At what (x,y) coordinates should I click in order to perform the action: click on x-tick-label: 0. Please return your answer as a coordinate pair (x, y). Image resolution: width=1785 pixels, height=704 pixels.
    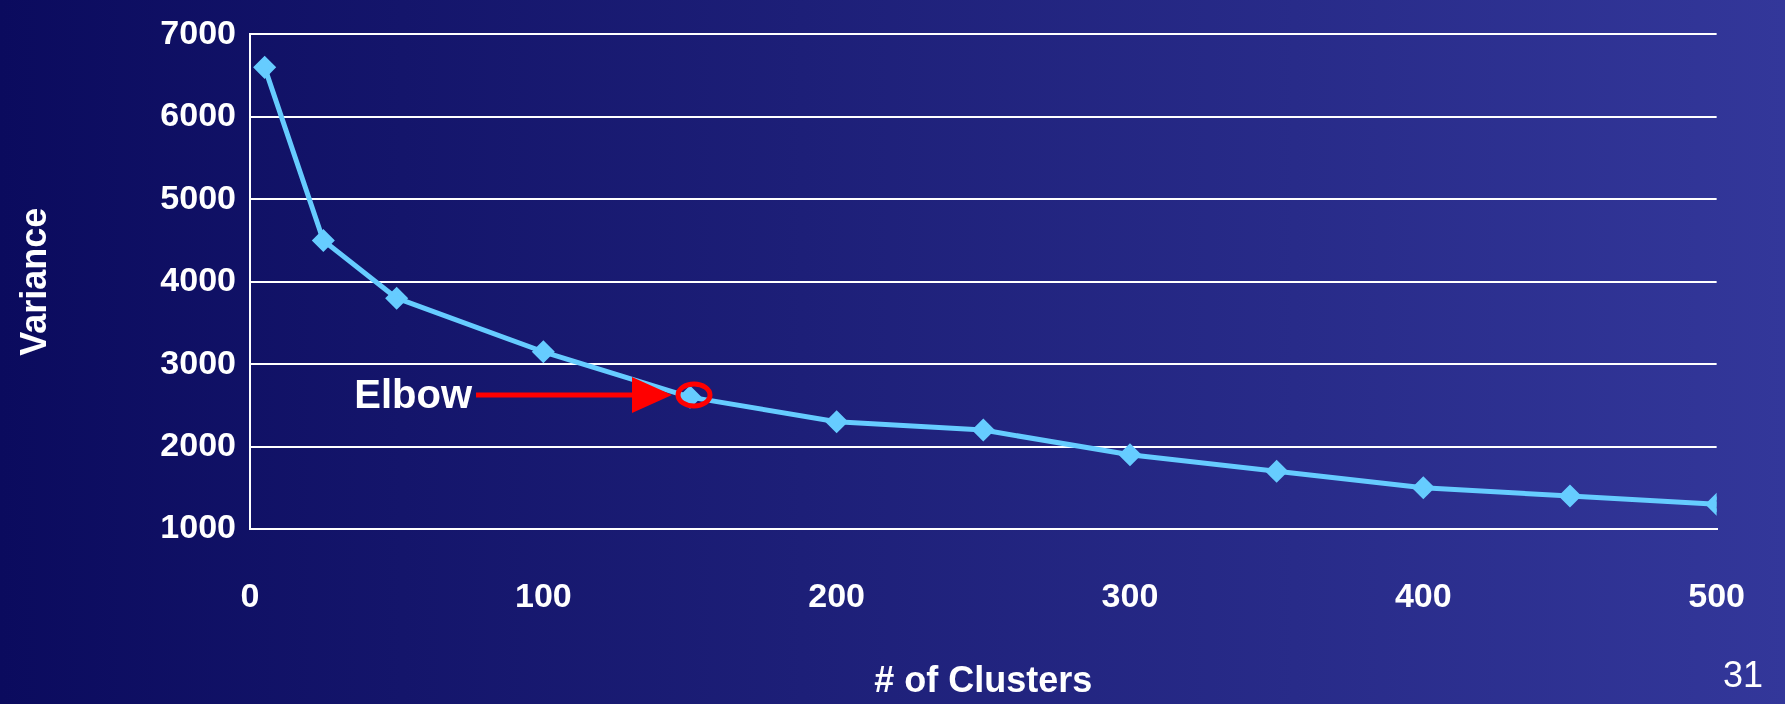
    Looking at the image, I should click on (250, 594).